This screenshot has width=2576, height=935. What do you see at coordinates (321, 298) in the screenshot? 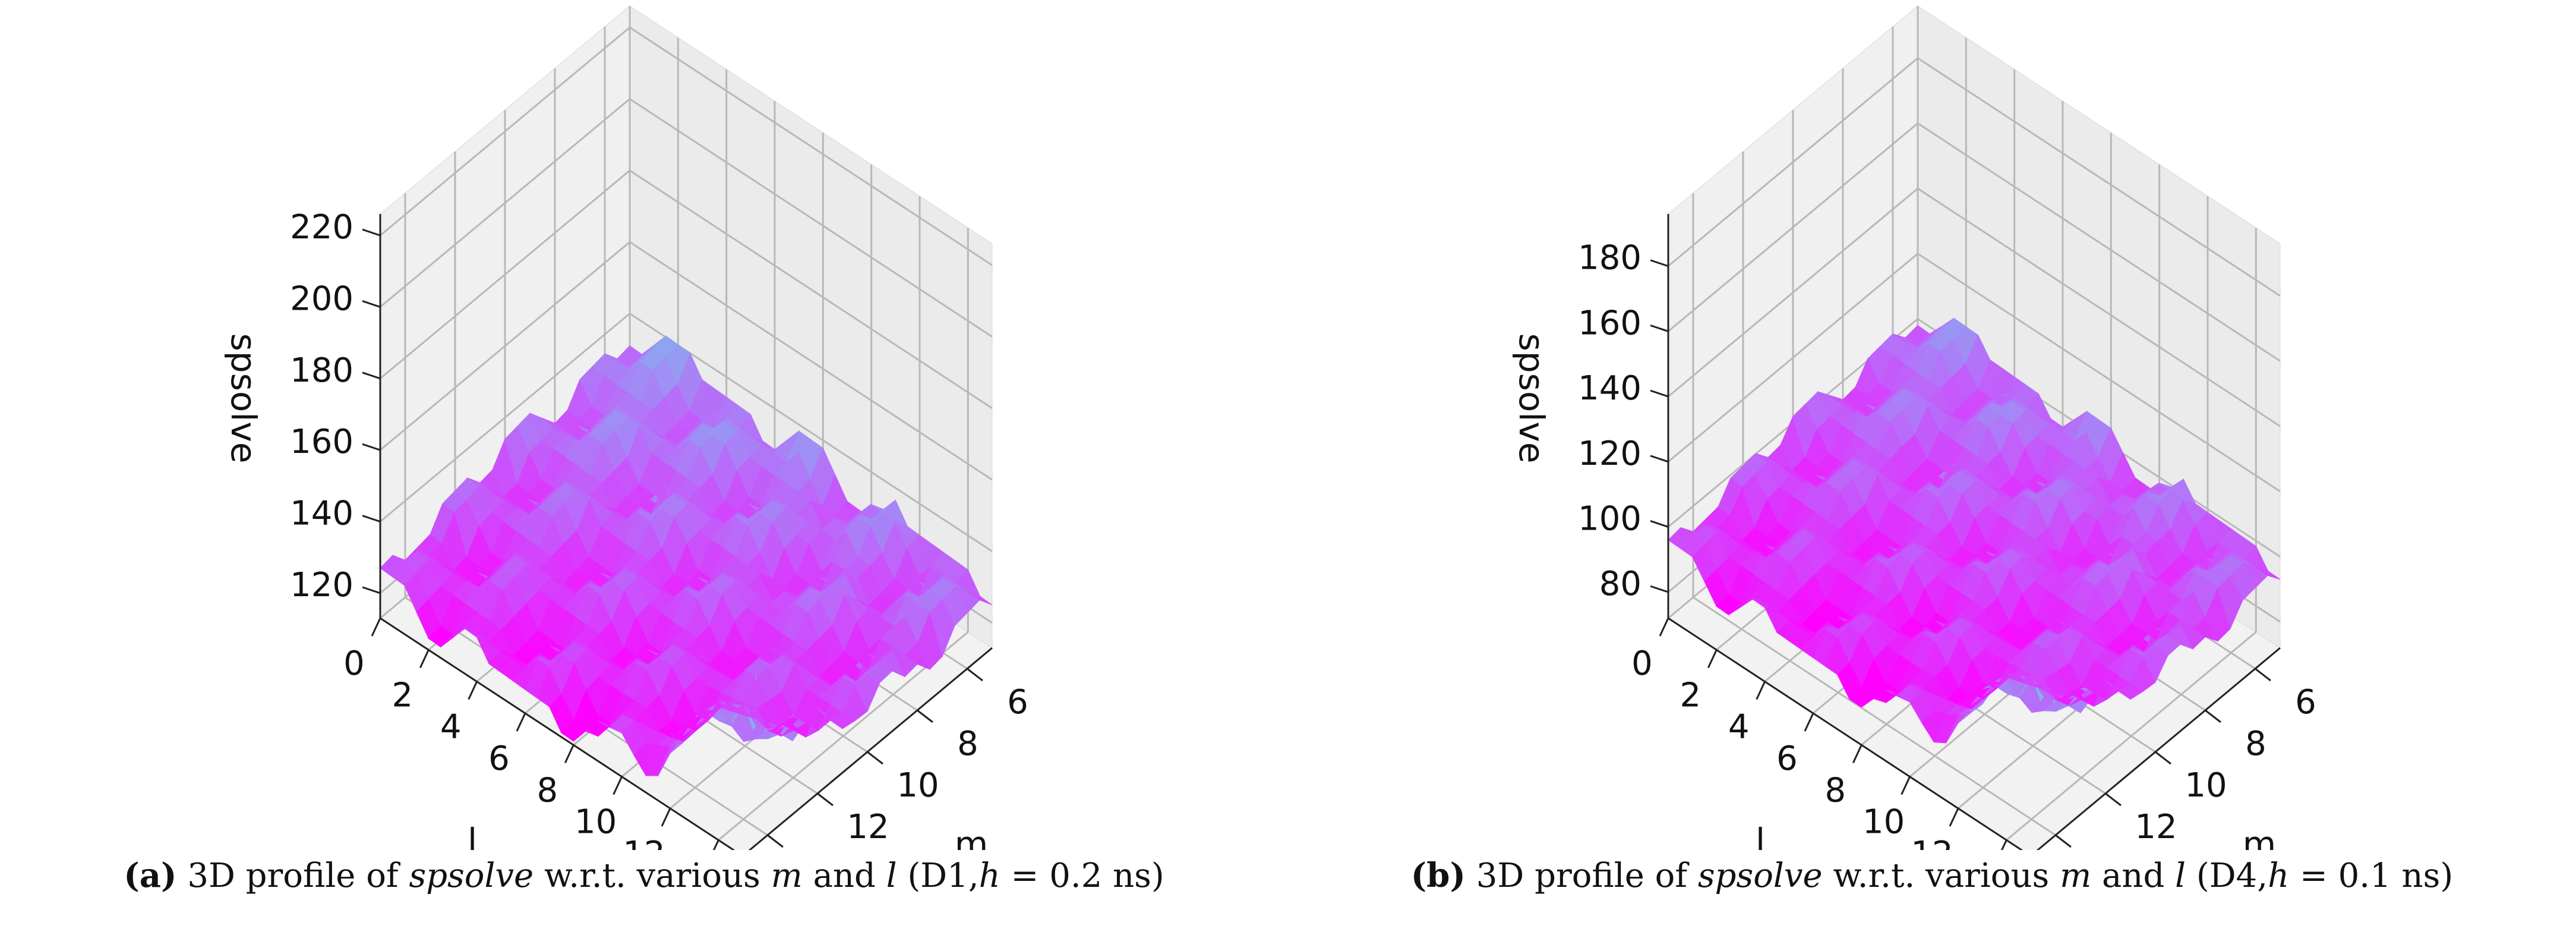
I see `z-tick-label: 200` at bounding box center [321, 298].